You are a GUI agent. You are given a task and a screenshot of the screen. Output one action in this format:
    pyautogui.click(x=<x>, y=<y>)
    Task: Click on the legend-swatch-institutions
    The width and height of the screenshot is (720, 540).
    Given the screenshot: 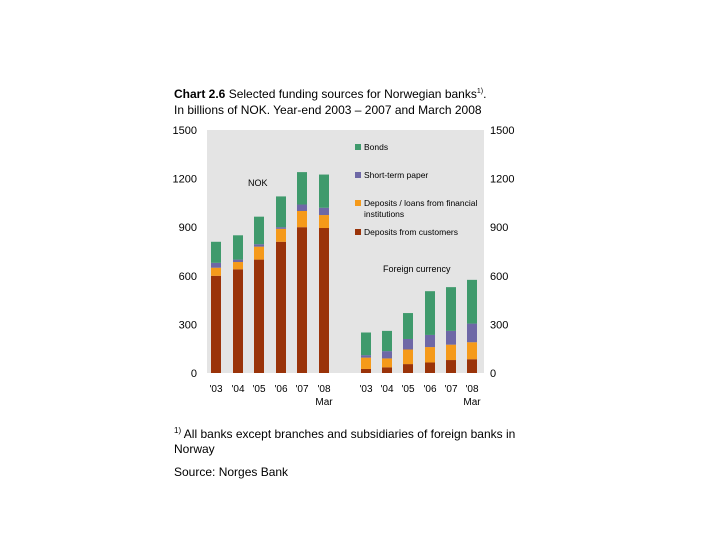 What is the action you would take?
    pyautogui.click(x=358, y=203)
    